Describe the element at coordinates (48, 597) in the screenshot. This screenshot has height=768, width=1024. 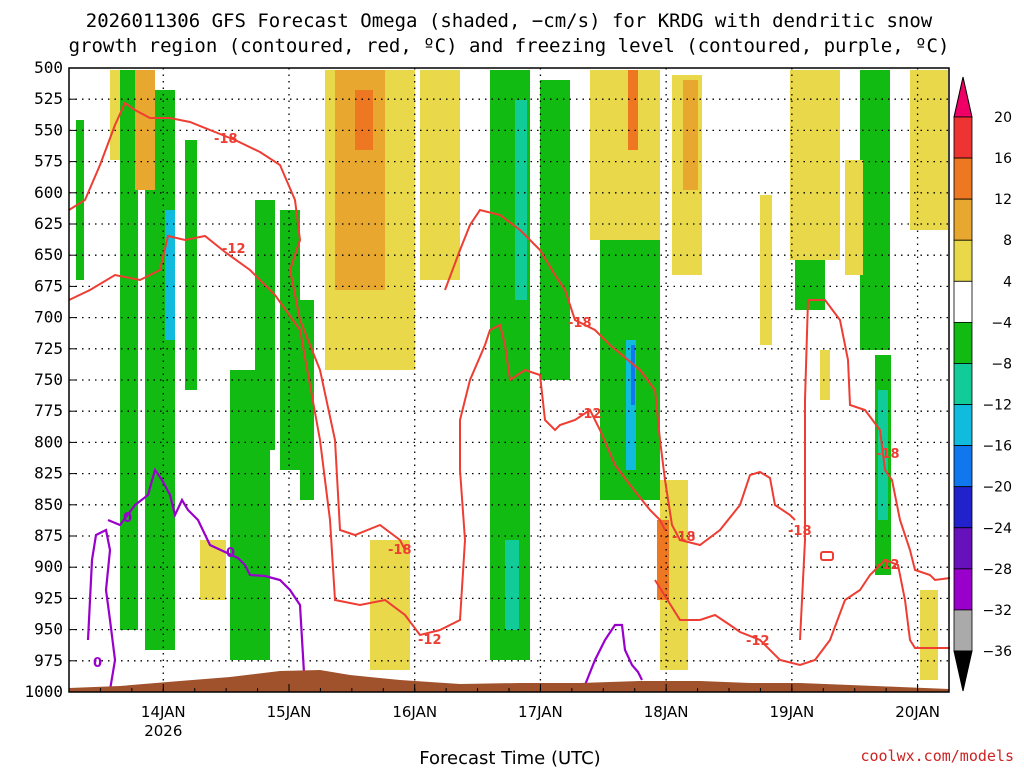
I see `pressure-tick-label: 925` at that location.